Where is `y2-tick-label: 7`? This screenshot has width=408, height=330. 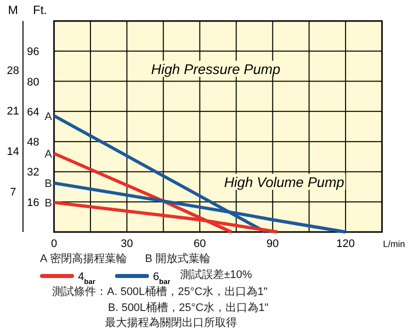
y2-tick-label: 7 is located at coordinates (13, 192).